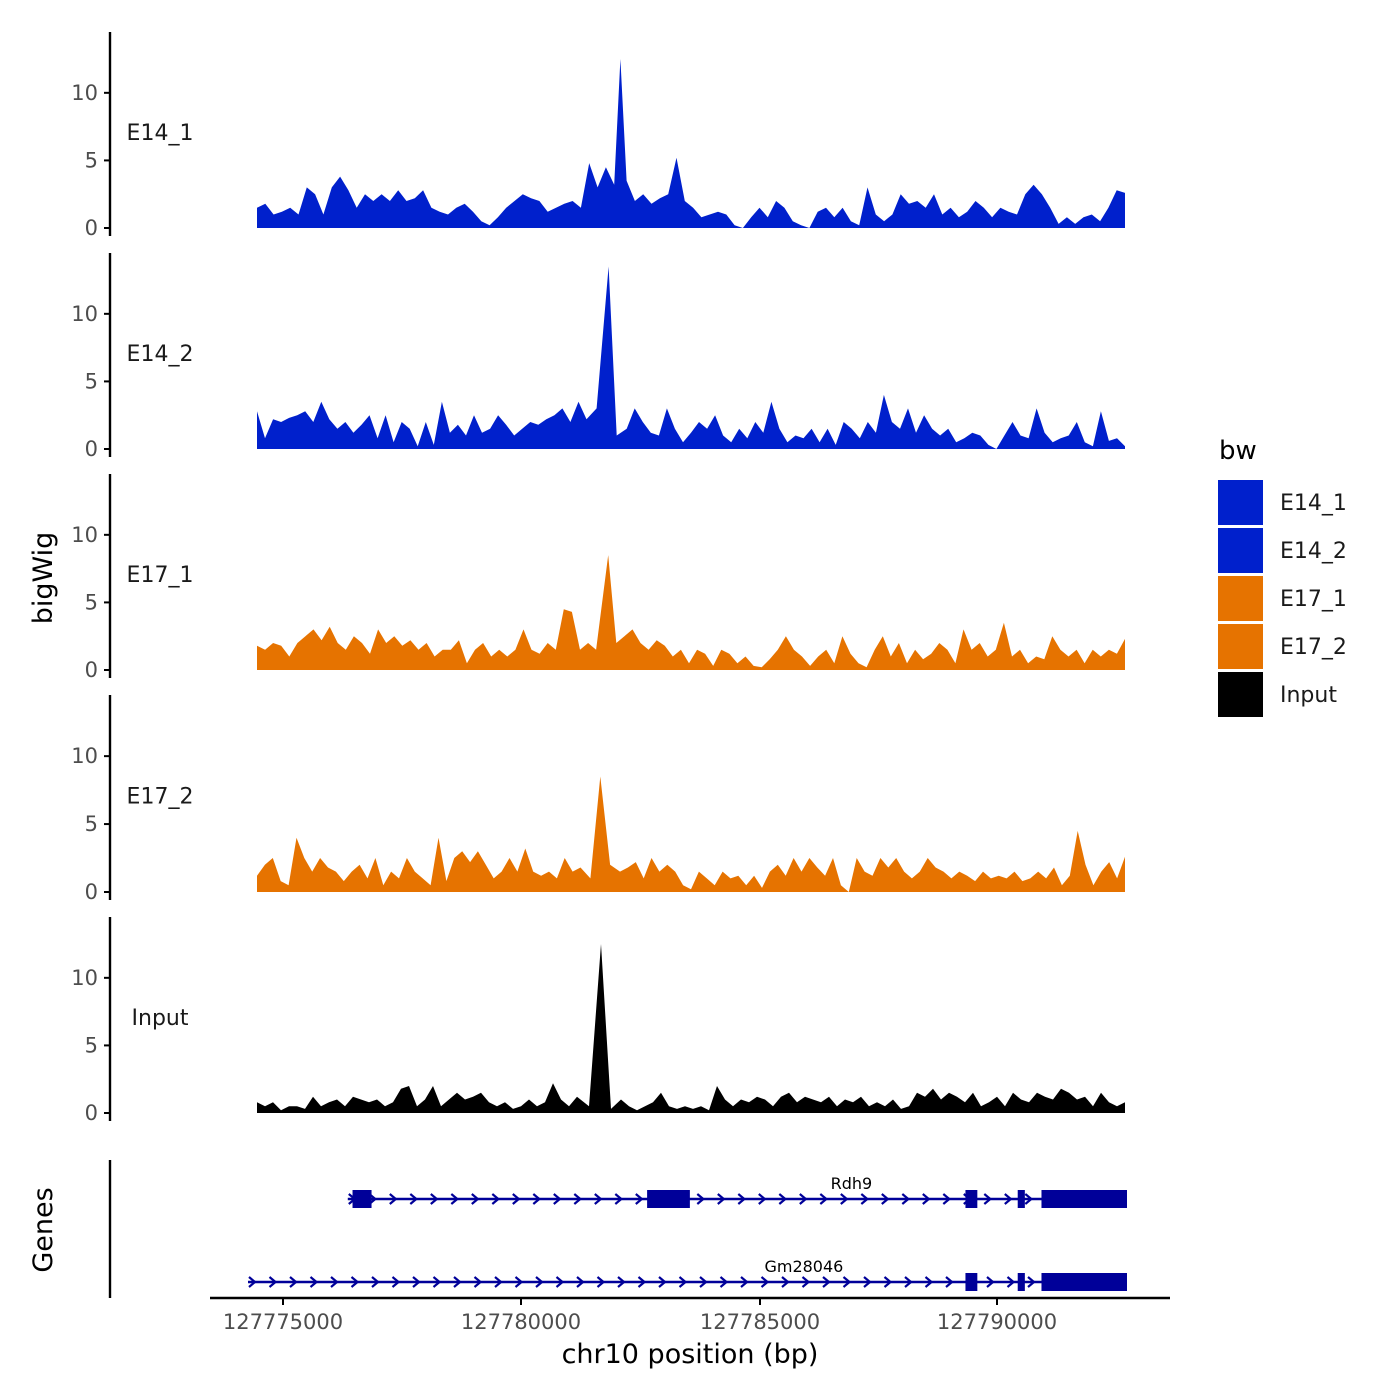 The image size is (1400, 1400). I want to click on track-e17-1: 0 5 10 E17_1, so click(598, 578).